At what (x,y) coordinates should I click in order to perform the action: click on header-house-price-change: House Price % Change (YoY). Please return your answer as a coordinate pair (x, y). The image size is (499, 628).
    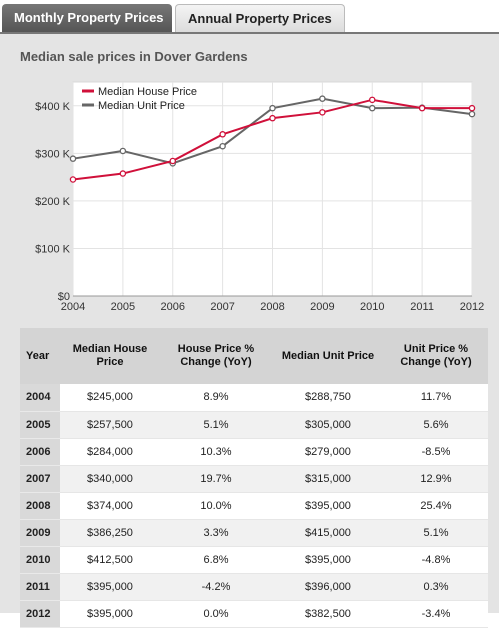
    Looking at the image, I should click on (216, 356).